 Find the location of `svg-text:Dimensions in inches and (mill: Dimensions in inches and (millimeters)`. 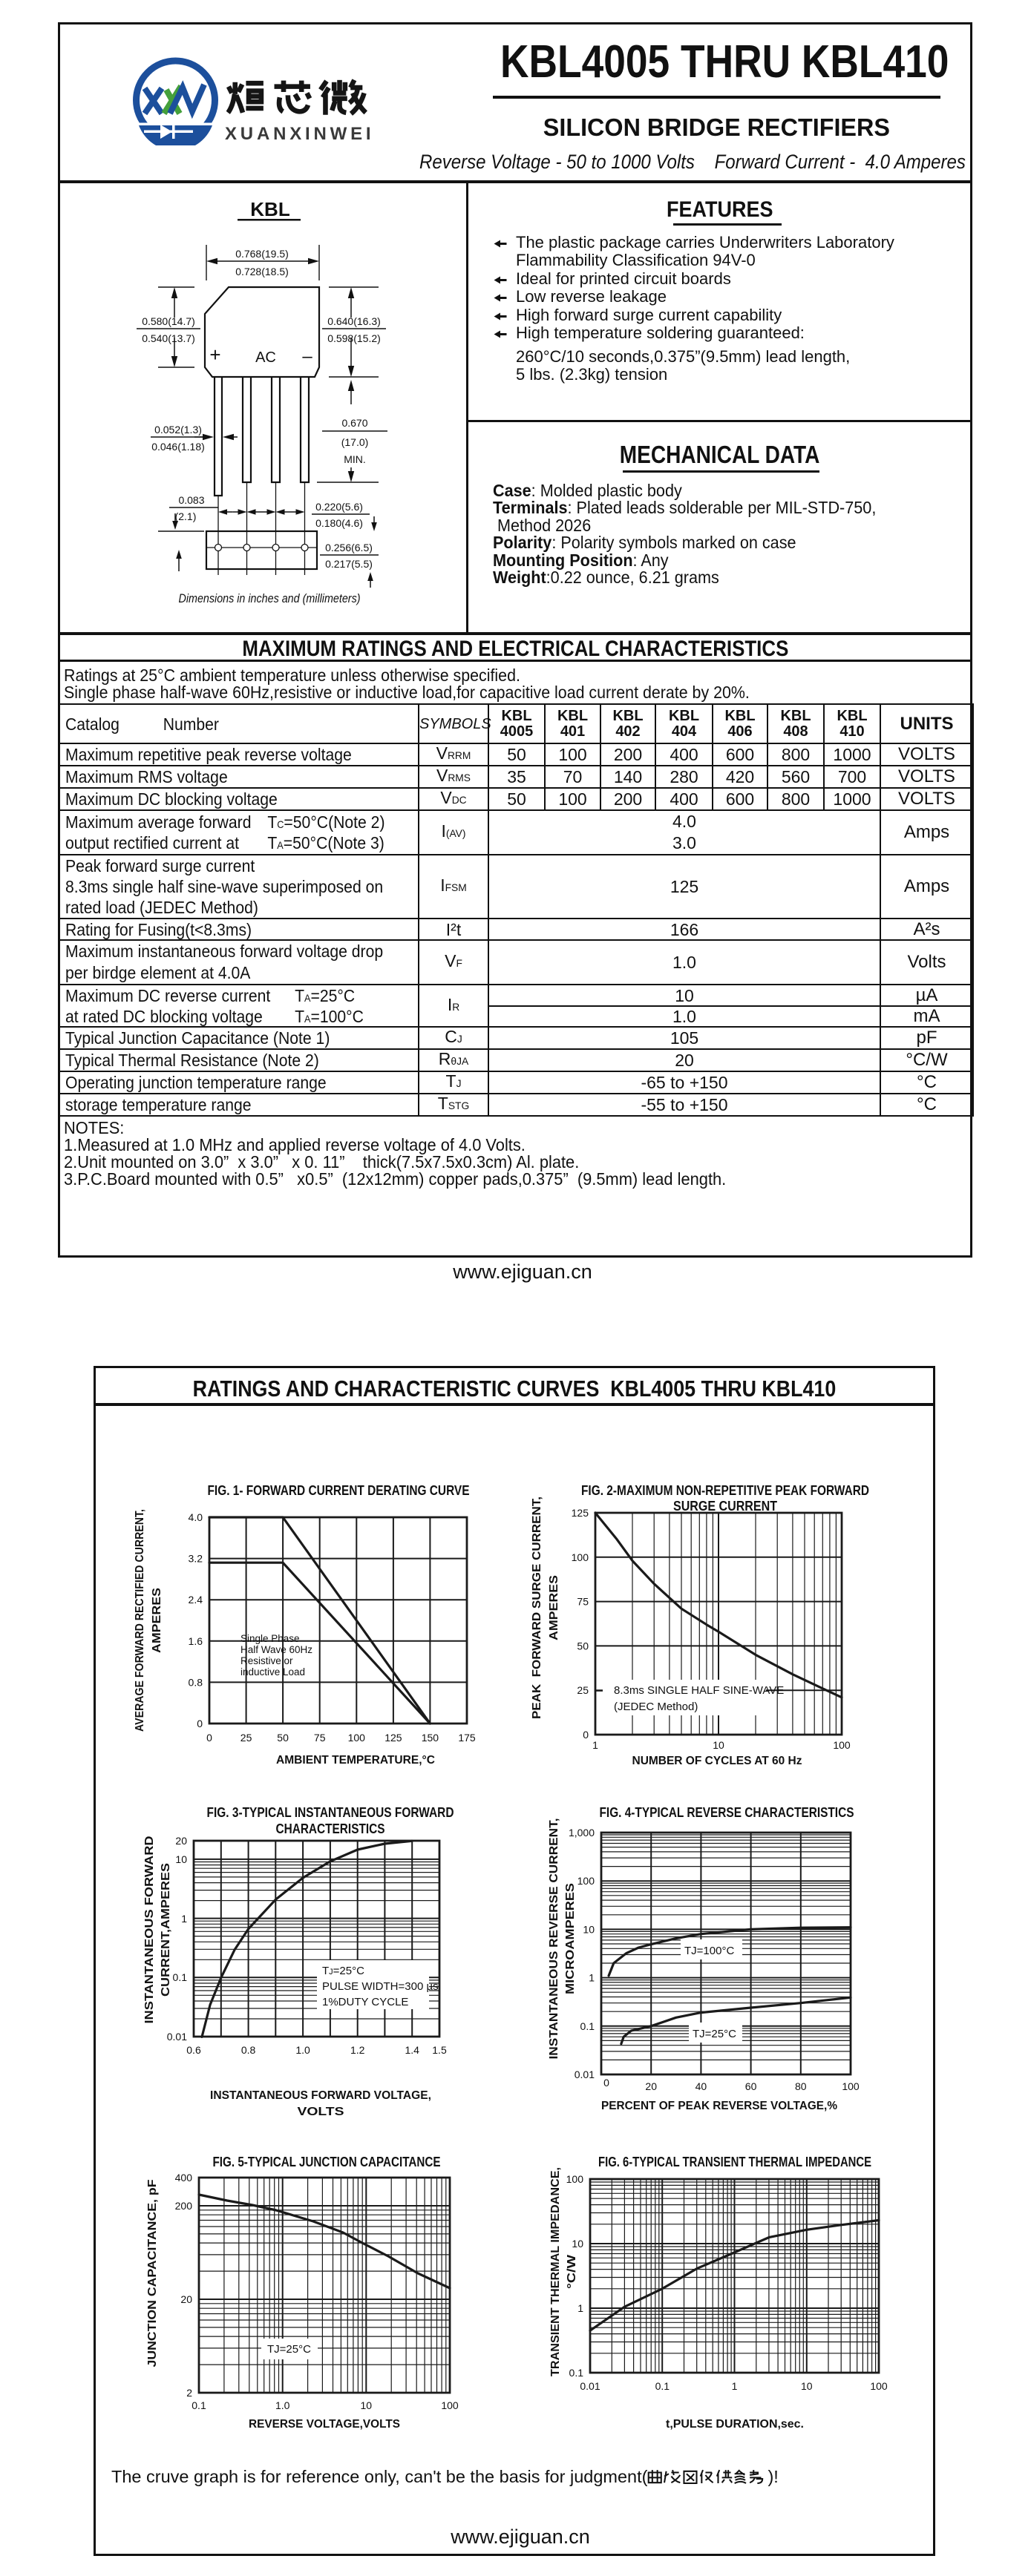

svg-text:Dimensions in inches and (mill: Dimensions in inches and (millimeters) is located at coordinates (270, 598).